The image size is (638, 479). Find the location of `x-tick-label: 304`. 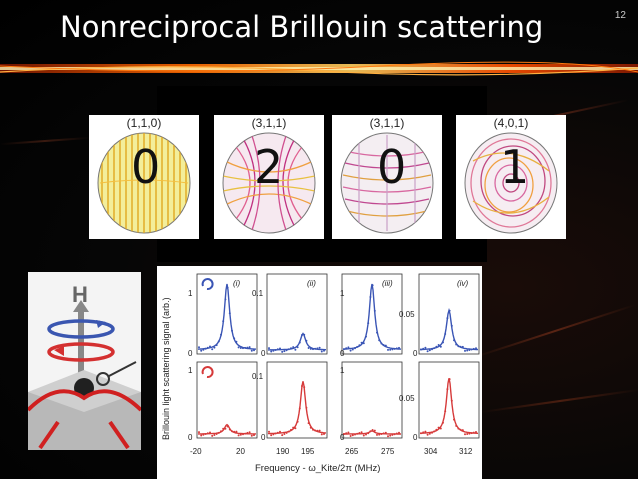

x-tick-label: 304 is located at coordinates (431, 451).